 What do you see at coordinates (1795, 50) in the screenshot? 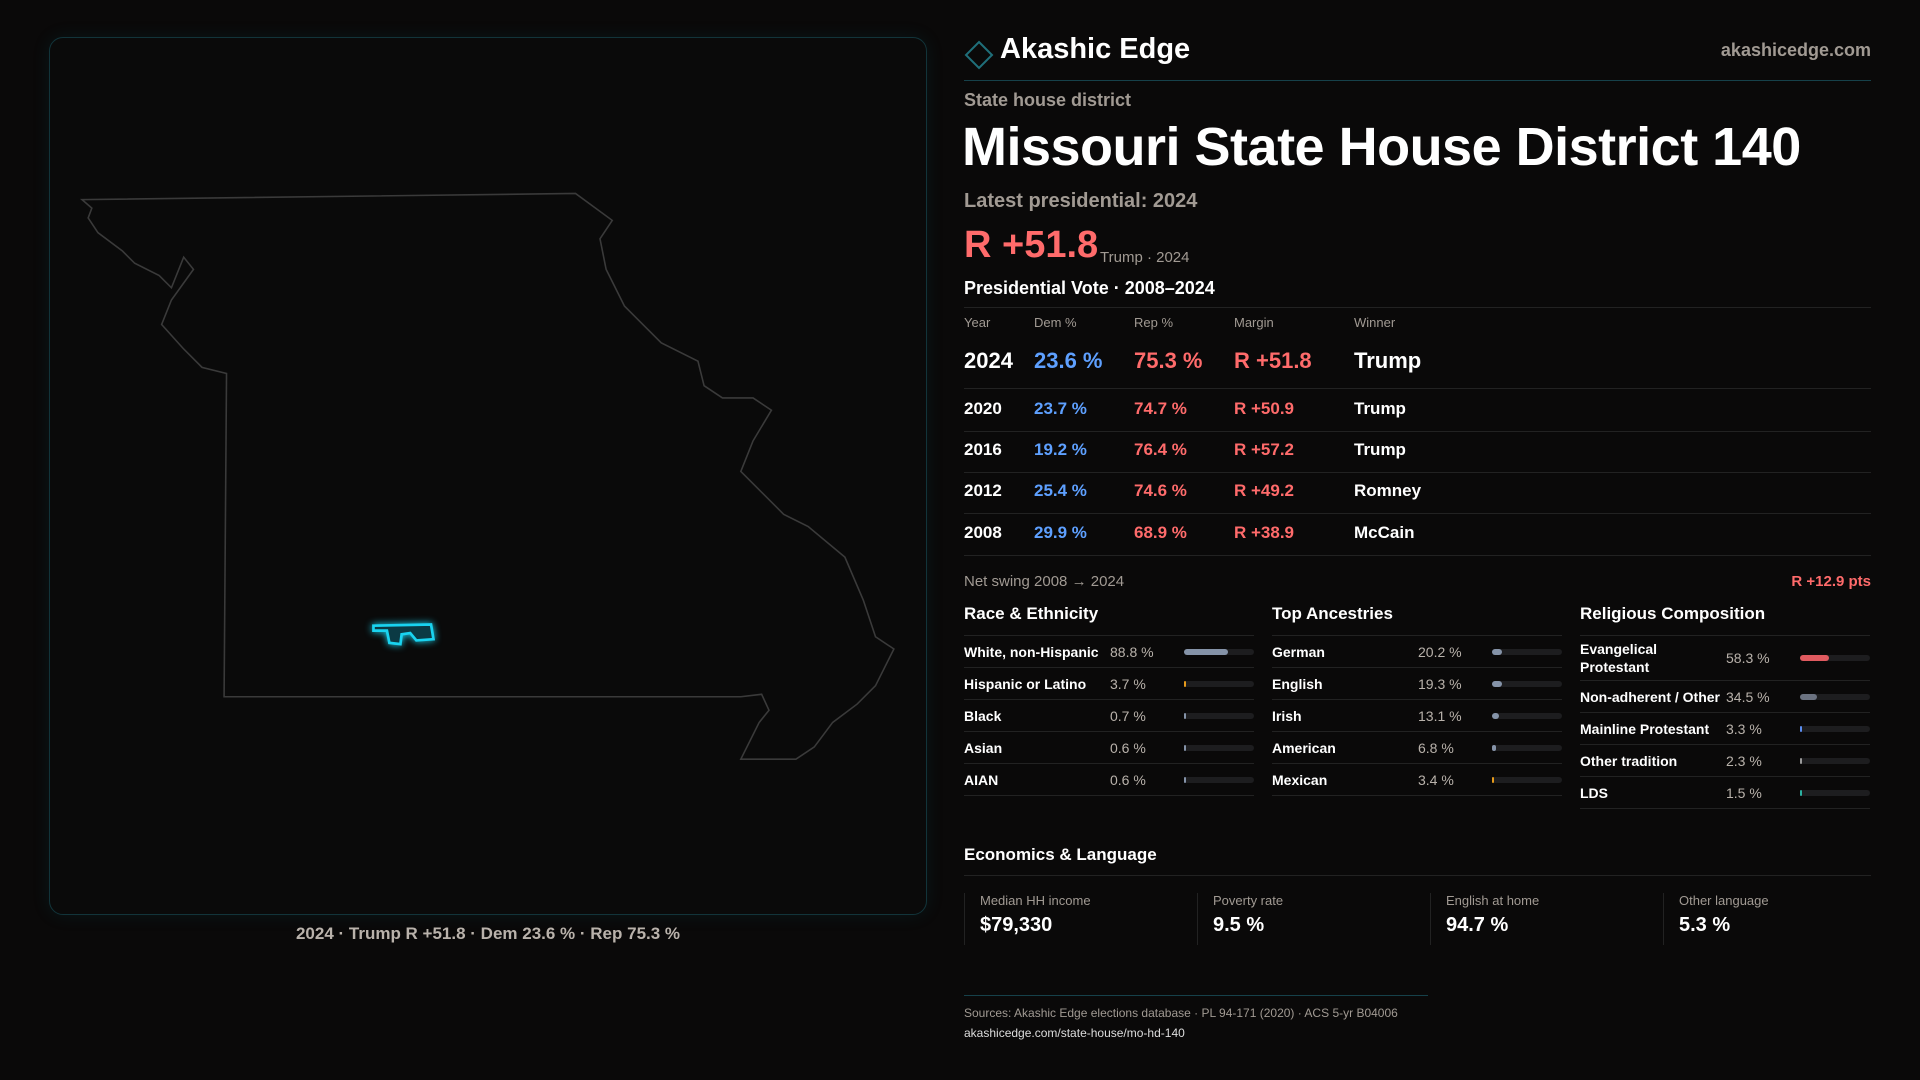
I see `site-link: akashicedge.com` at bounding box center [1795, 50].